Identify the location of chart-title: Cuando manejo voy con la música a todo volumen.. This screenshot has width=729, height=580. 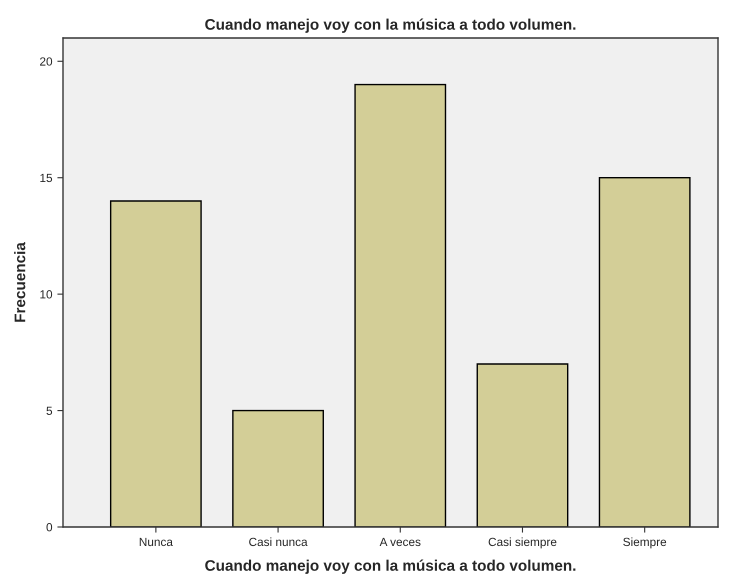
(390, 25).